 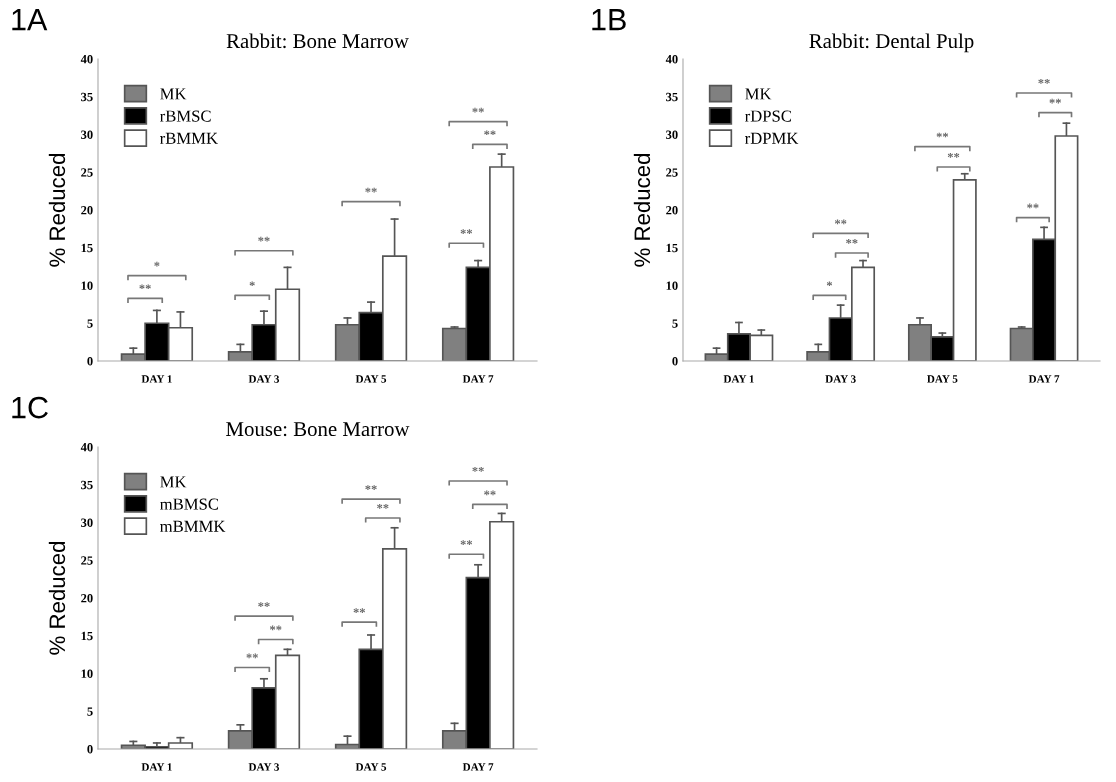 What do you see at coordinates (772, 138) in the screenshot?
I see `legend-label: rDPMK` at bounding box center [772, 138].